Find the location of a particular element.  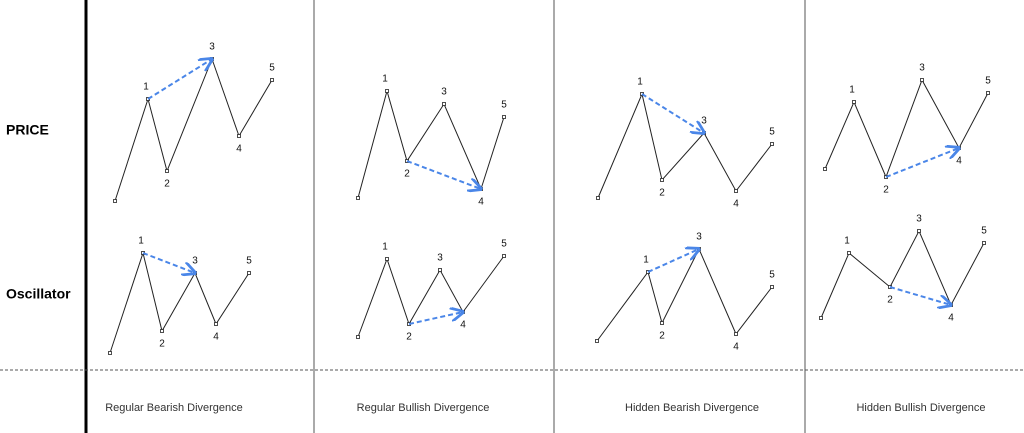

row-label: PRICE is located at coordinates (27, 130).